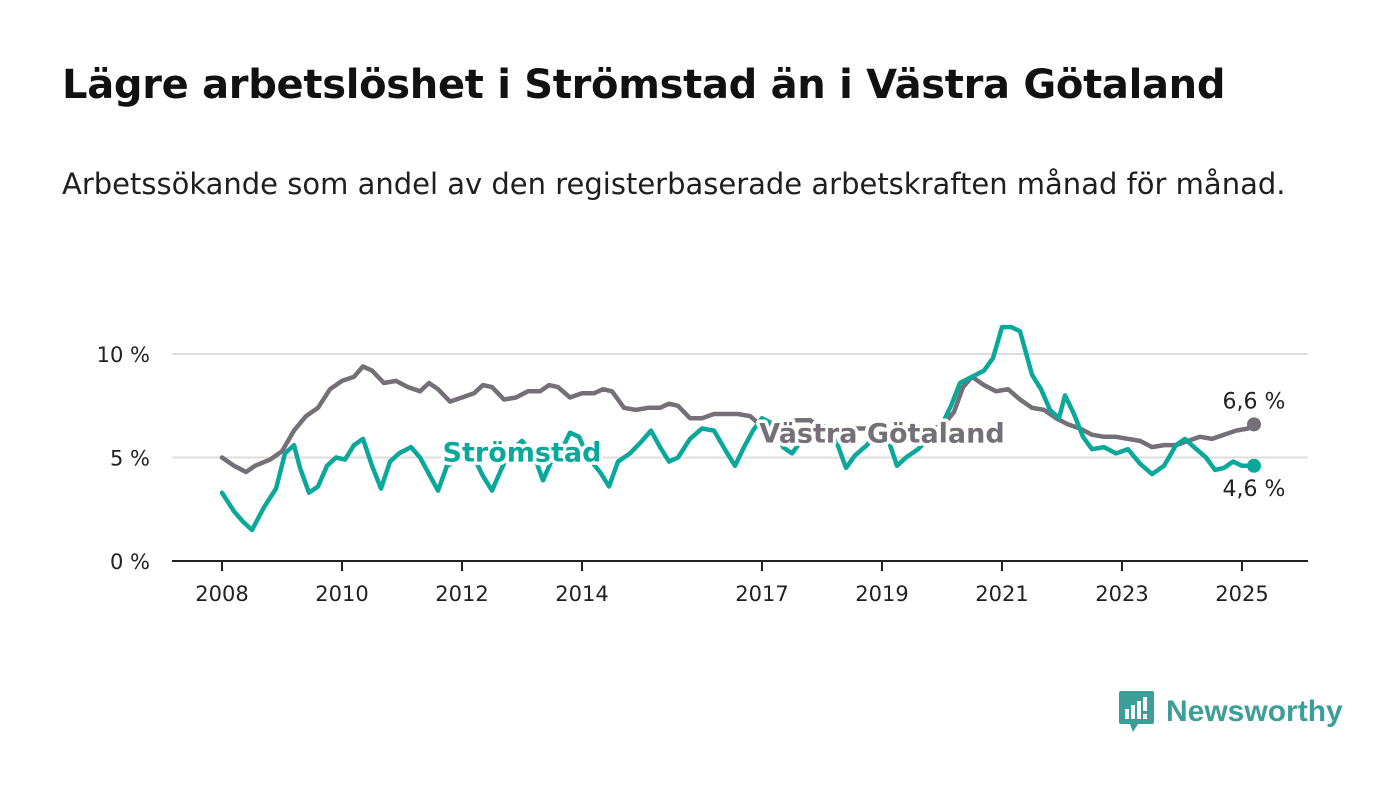  What do you see at coordinates (522, 452) in the screenshot?
I see `series-inline-label: Strömstad` at bounding box center [522, 452].